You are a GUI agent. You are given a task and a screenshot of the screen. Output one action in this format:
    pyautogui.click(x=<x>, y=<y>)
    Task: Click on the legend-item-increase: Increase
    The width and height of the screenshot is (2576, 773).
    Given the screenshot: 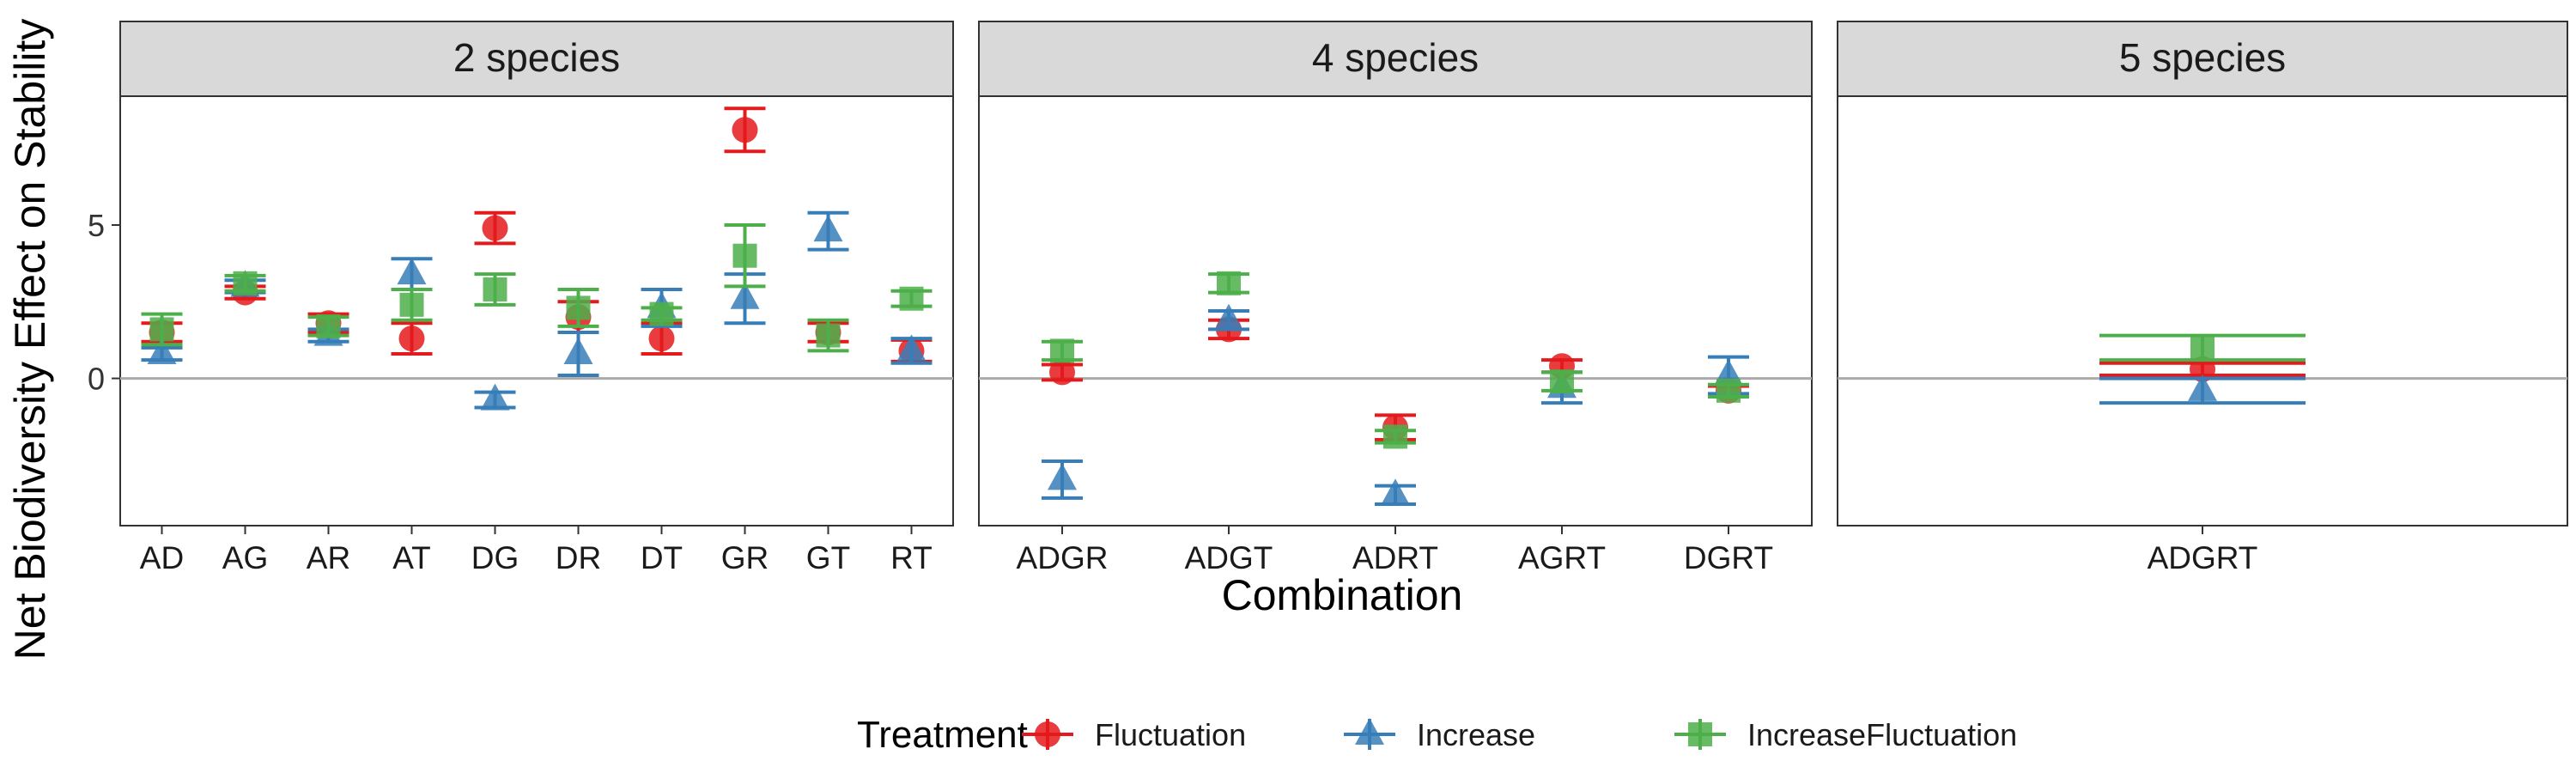 What is the action you would take?
    pyautogui.click(x=1440, y=734)
    